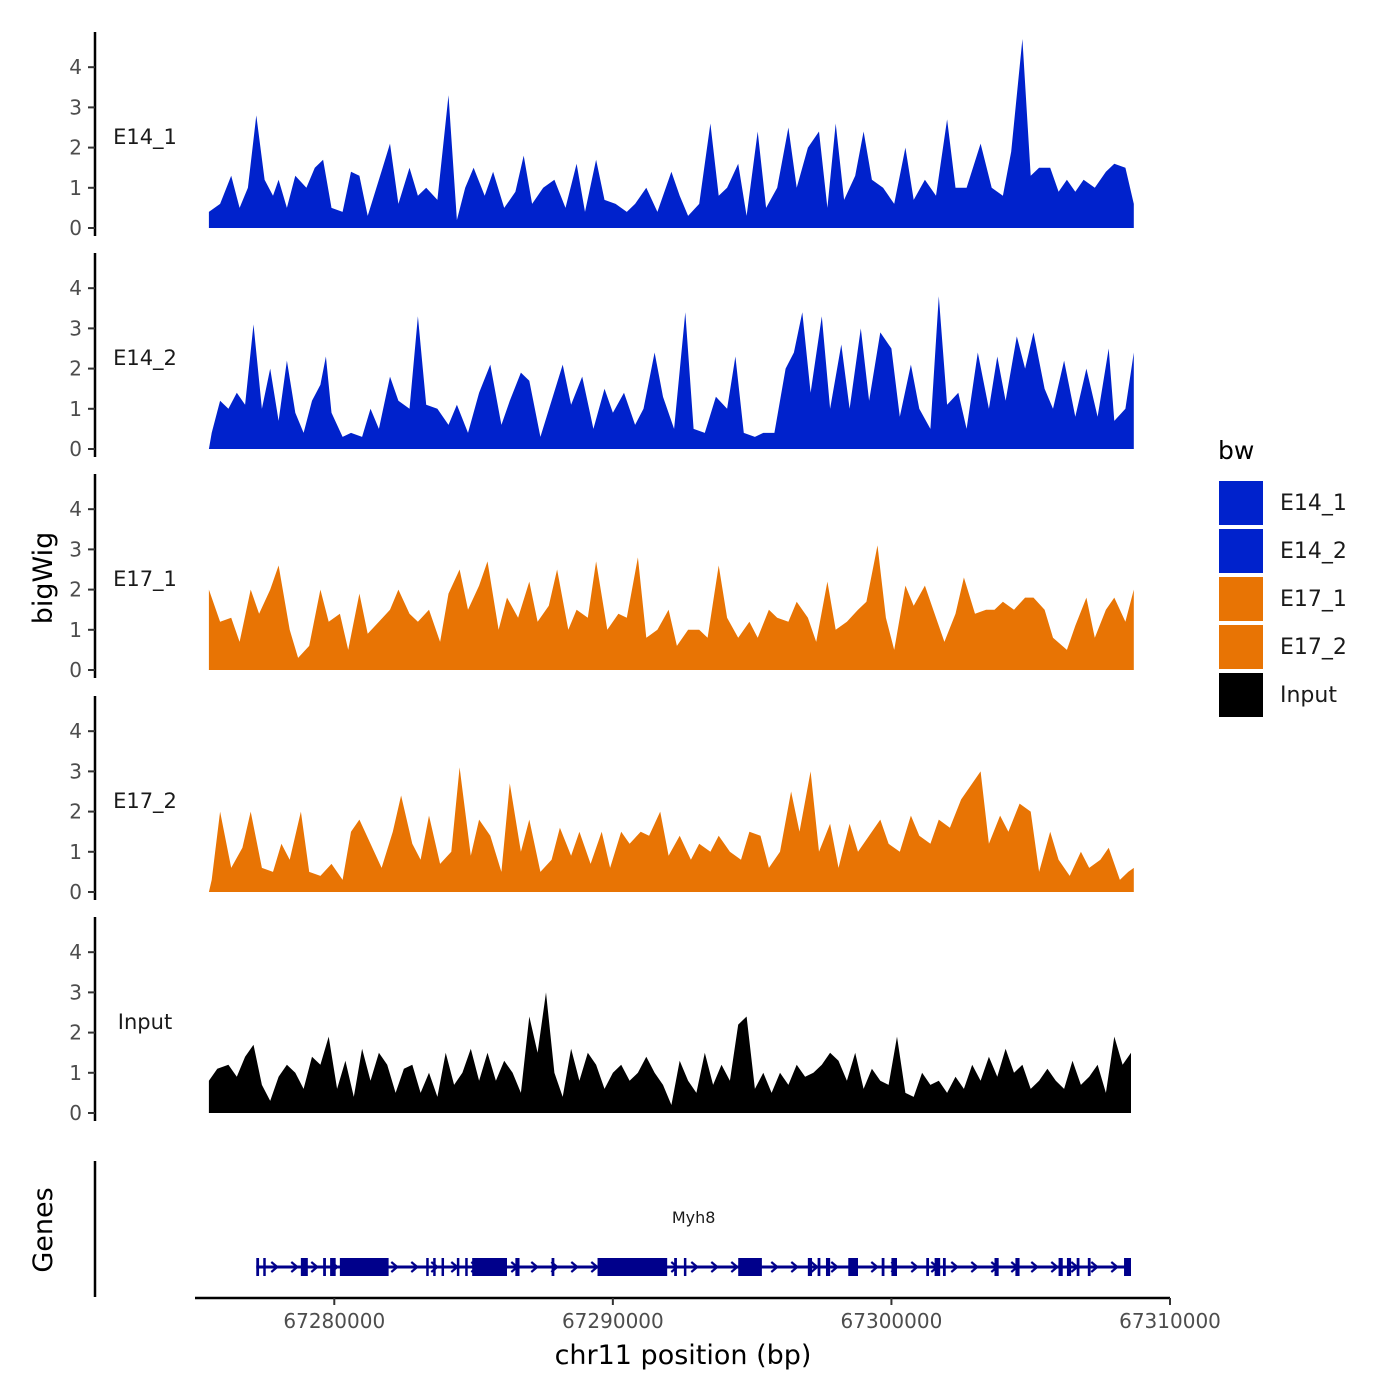 This screenshot has height=1400, width=1400. What do you see at coordinates (892, 1321) in the screenshot?
I see `x-tick-label: 67300000` at bounding box center [892, 1321].